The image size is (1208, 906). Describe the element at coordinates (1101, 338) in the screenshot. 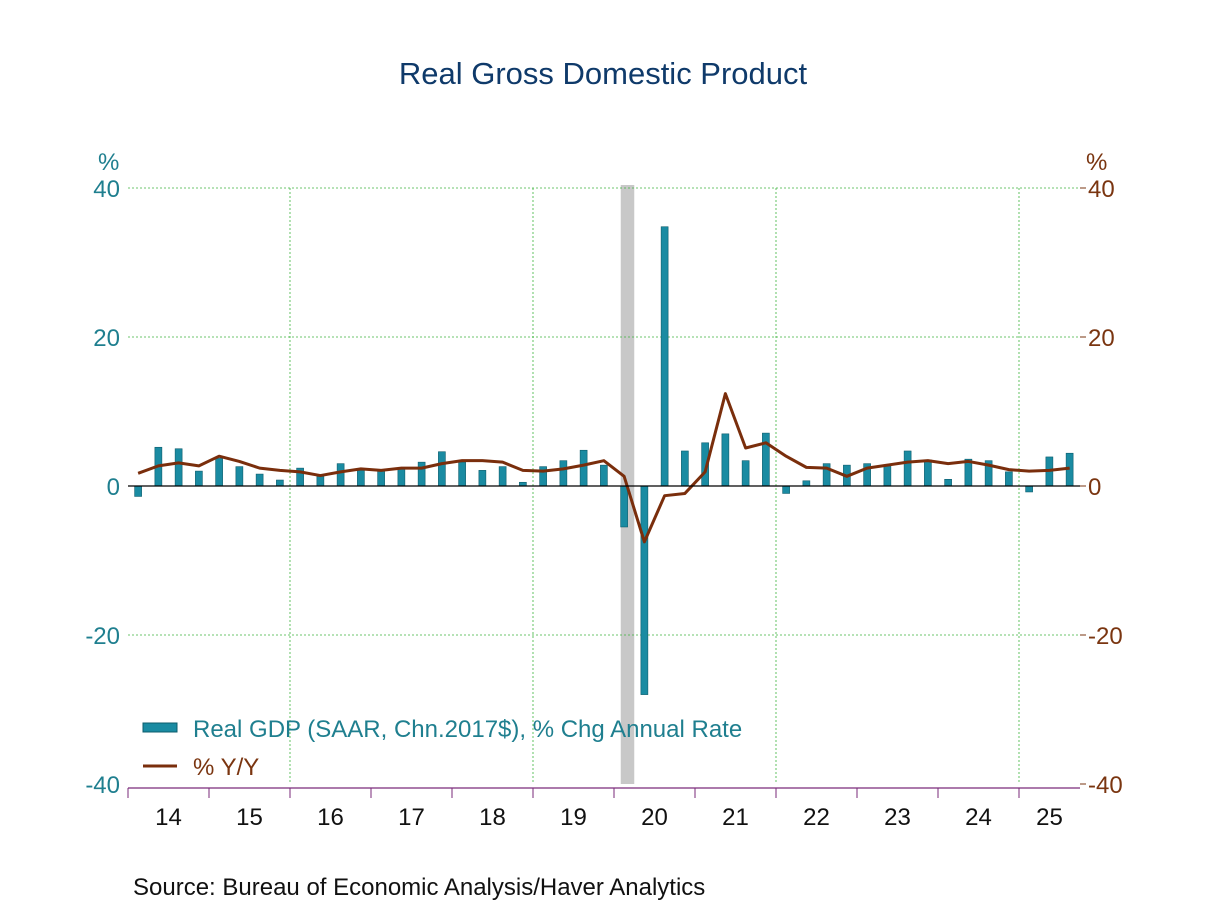

I see `right-tick-label: 20` at that location.